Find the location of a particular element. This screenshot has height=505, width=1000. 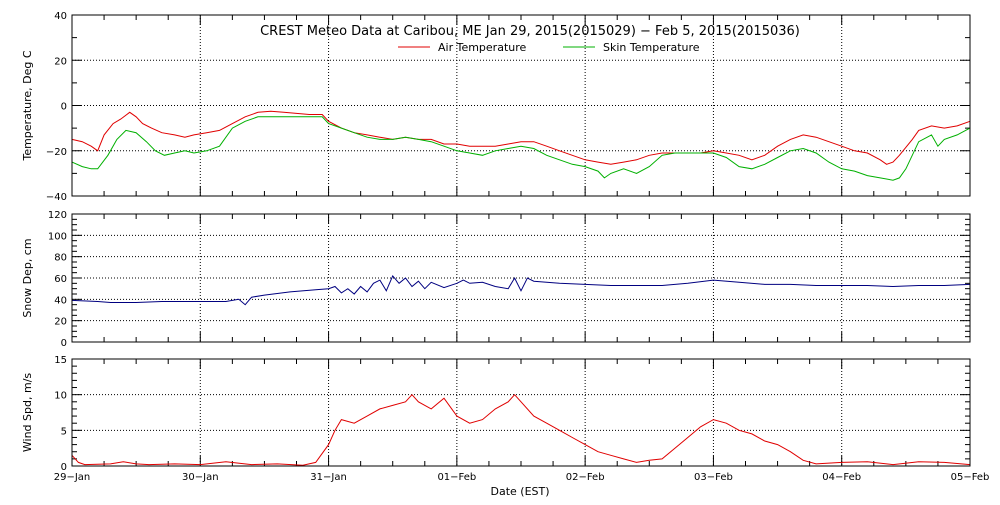

x-tick-label: 29−Jan is located at coordinates (72, 477).